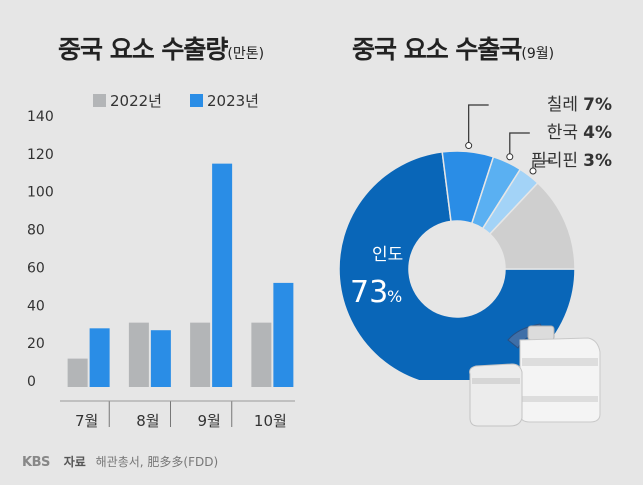 This screenshot has width=643, height=485. I want to click on pie-chart-unit: (9월), so click(538, 54).